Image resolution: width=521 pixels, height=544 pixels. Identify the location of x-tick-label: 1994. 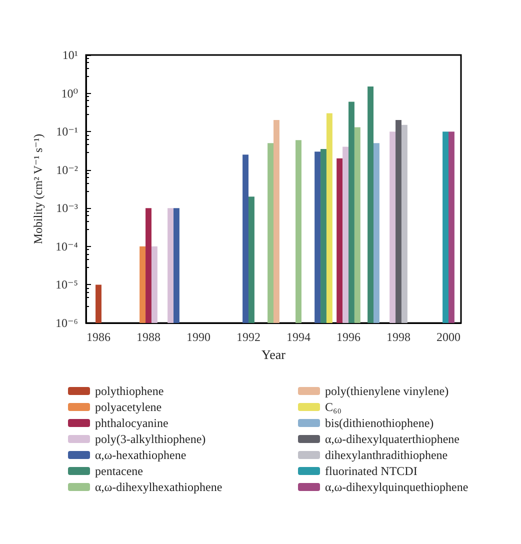
(298, 337).